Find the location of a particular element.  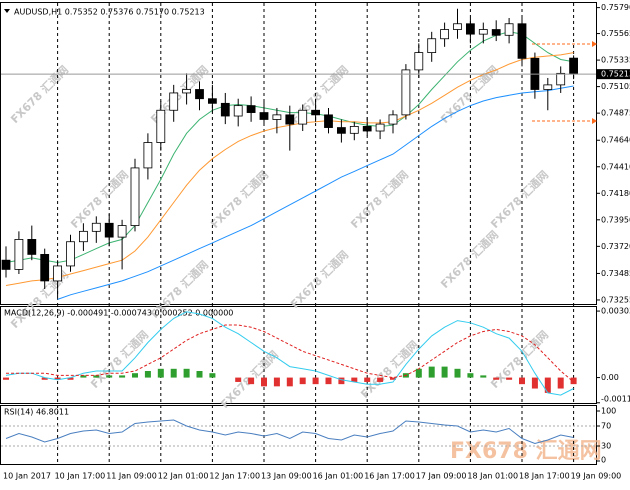

x-tick-label: 18 Jan 01:00 is located at coordinates (492, 476).